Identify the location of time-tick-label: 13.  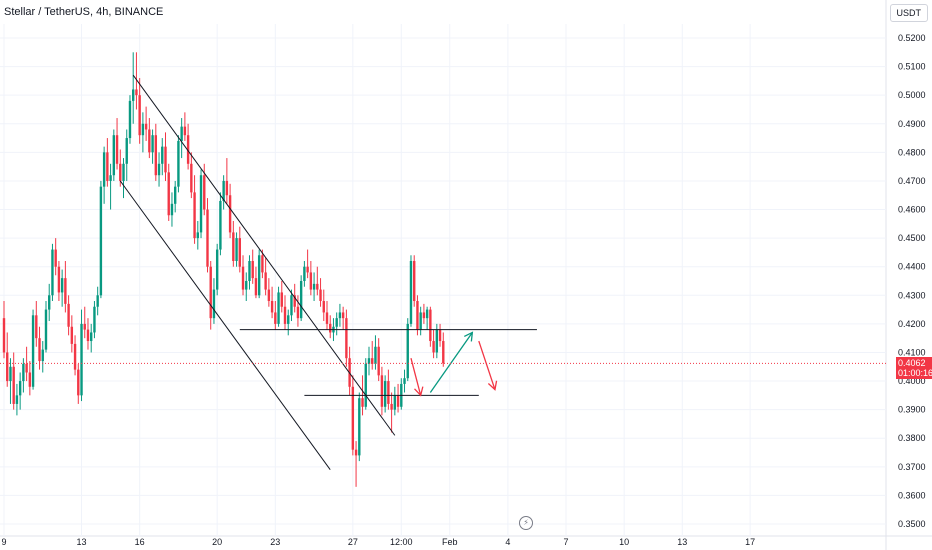
(682, 542).